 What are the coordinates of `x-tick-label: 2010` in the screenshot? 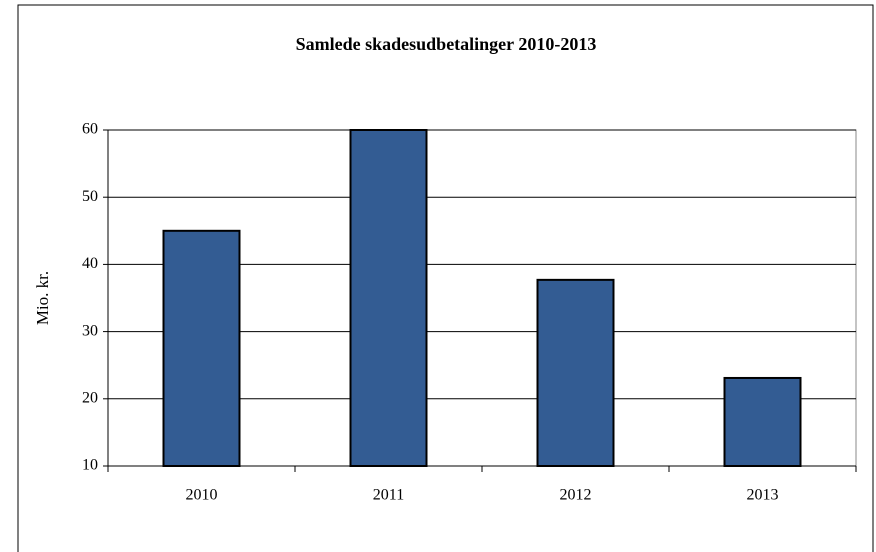 It's located at (202, 495).